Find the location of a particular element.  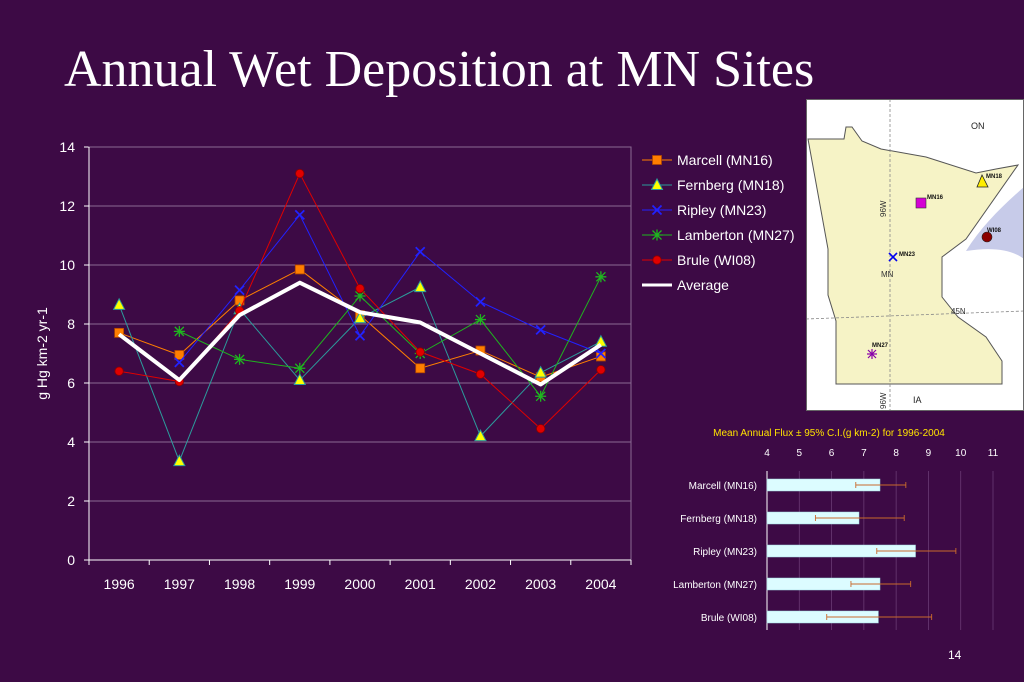

legend-marker-ripley-mn23 is located at coordinates (657, 210).